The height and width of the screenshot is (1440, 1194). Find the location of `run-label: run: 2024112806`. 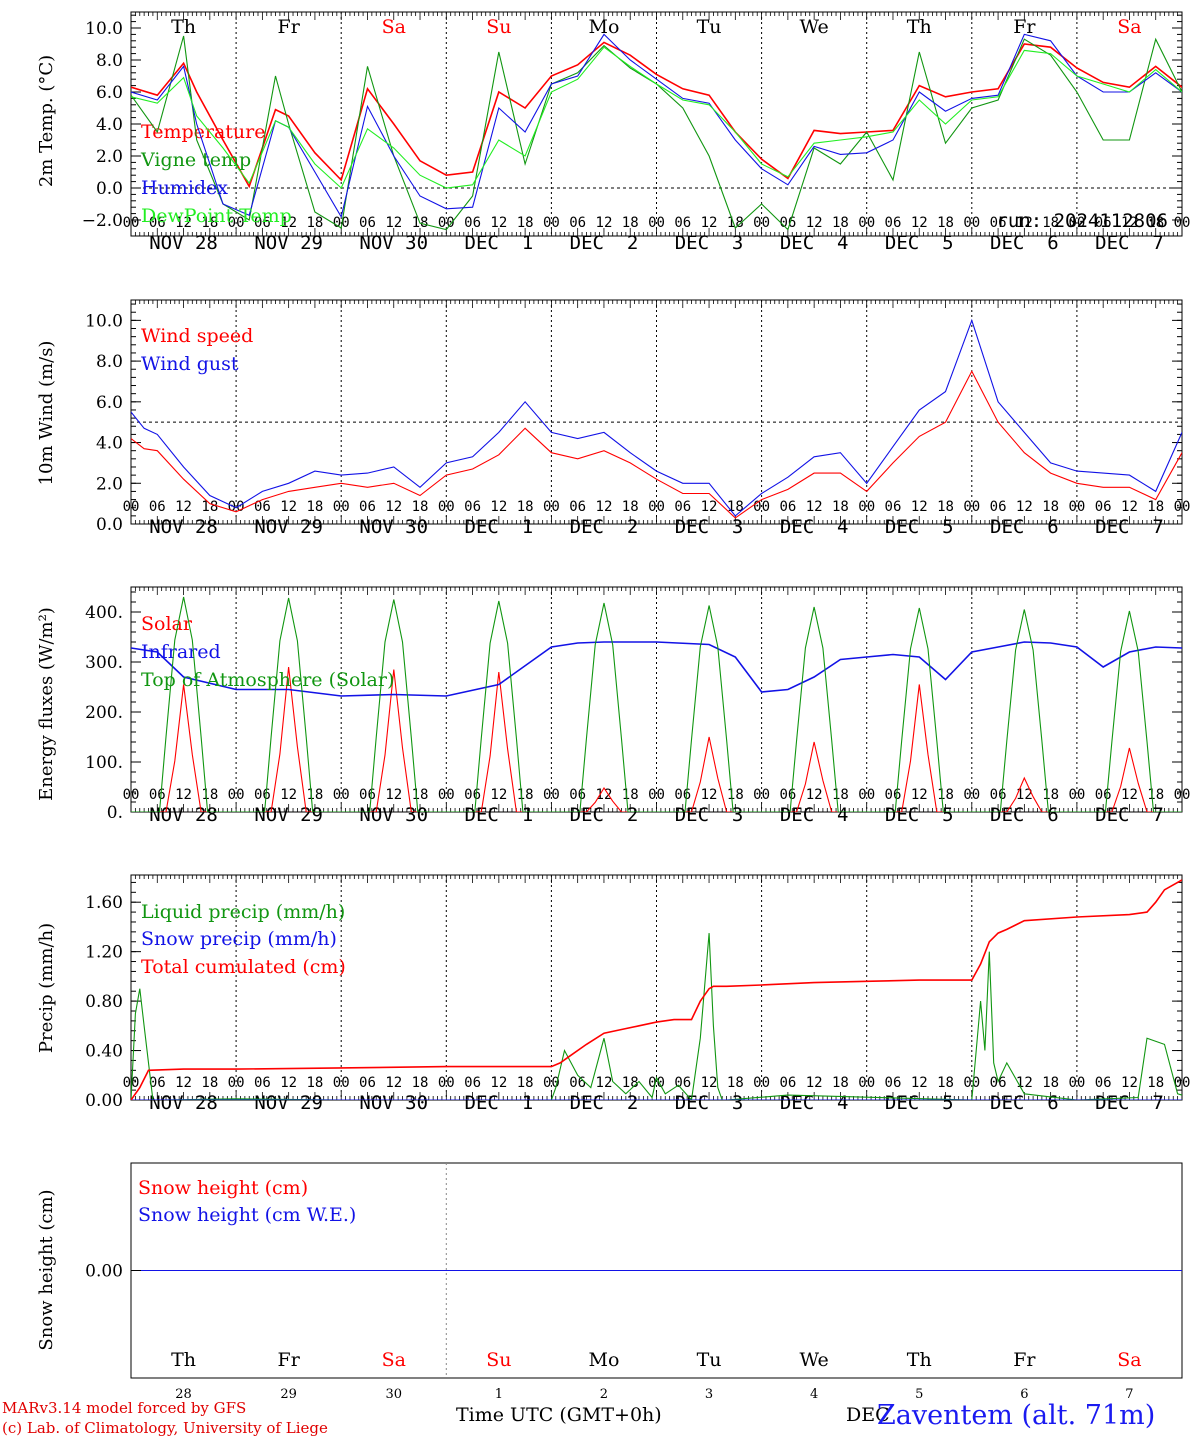

run-label: run: 2024112806 is located at coordinates (1082, 221).